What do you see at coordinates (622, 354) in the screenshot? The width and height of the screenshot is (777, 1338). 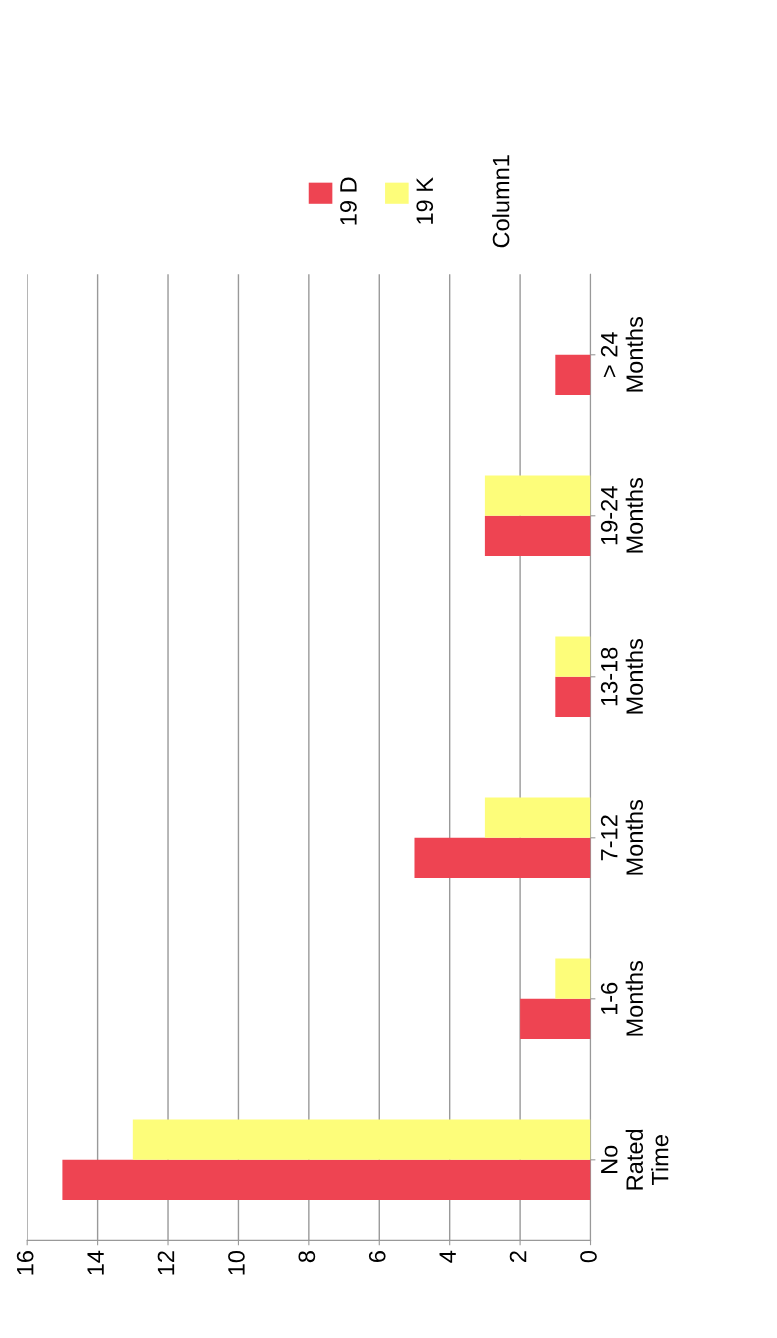 I see `y-tick-label: > 24 Months` at bounding box center [622, 354].